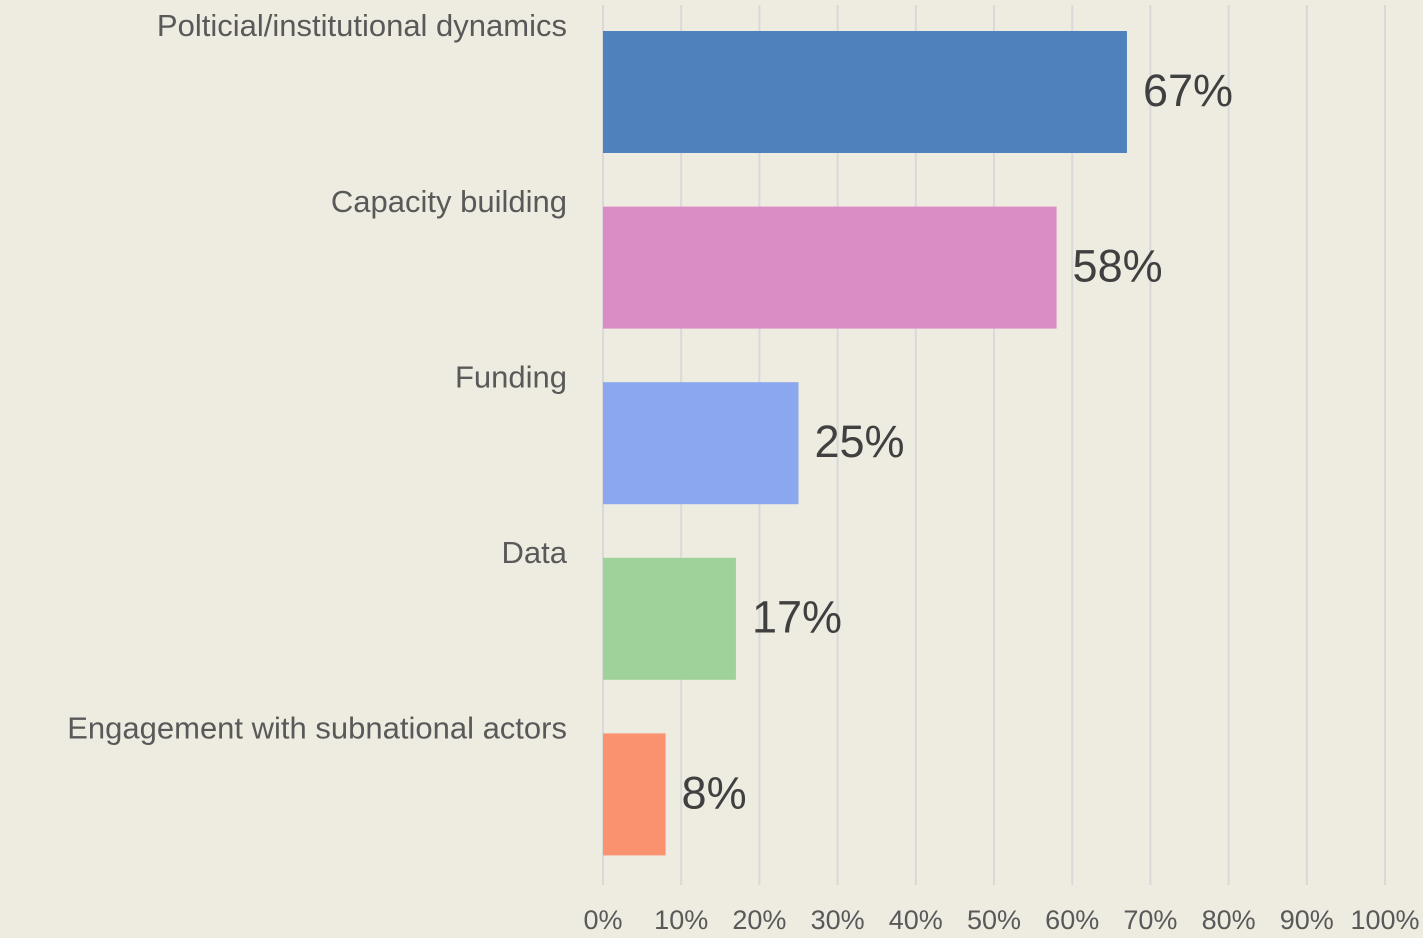  What do you see at coordinates (1307, 920) in the screenshot?
I see `x-tick-label: 90%` at bounding box center [1307, 920].